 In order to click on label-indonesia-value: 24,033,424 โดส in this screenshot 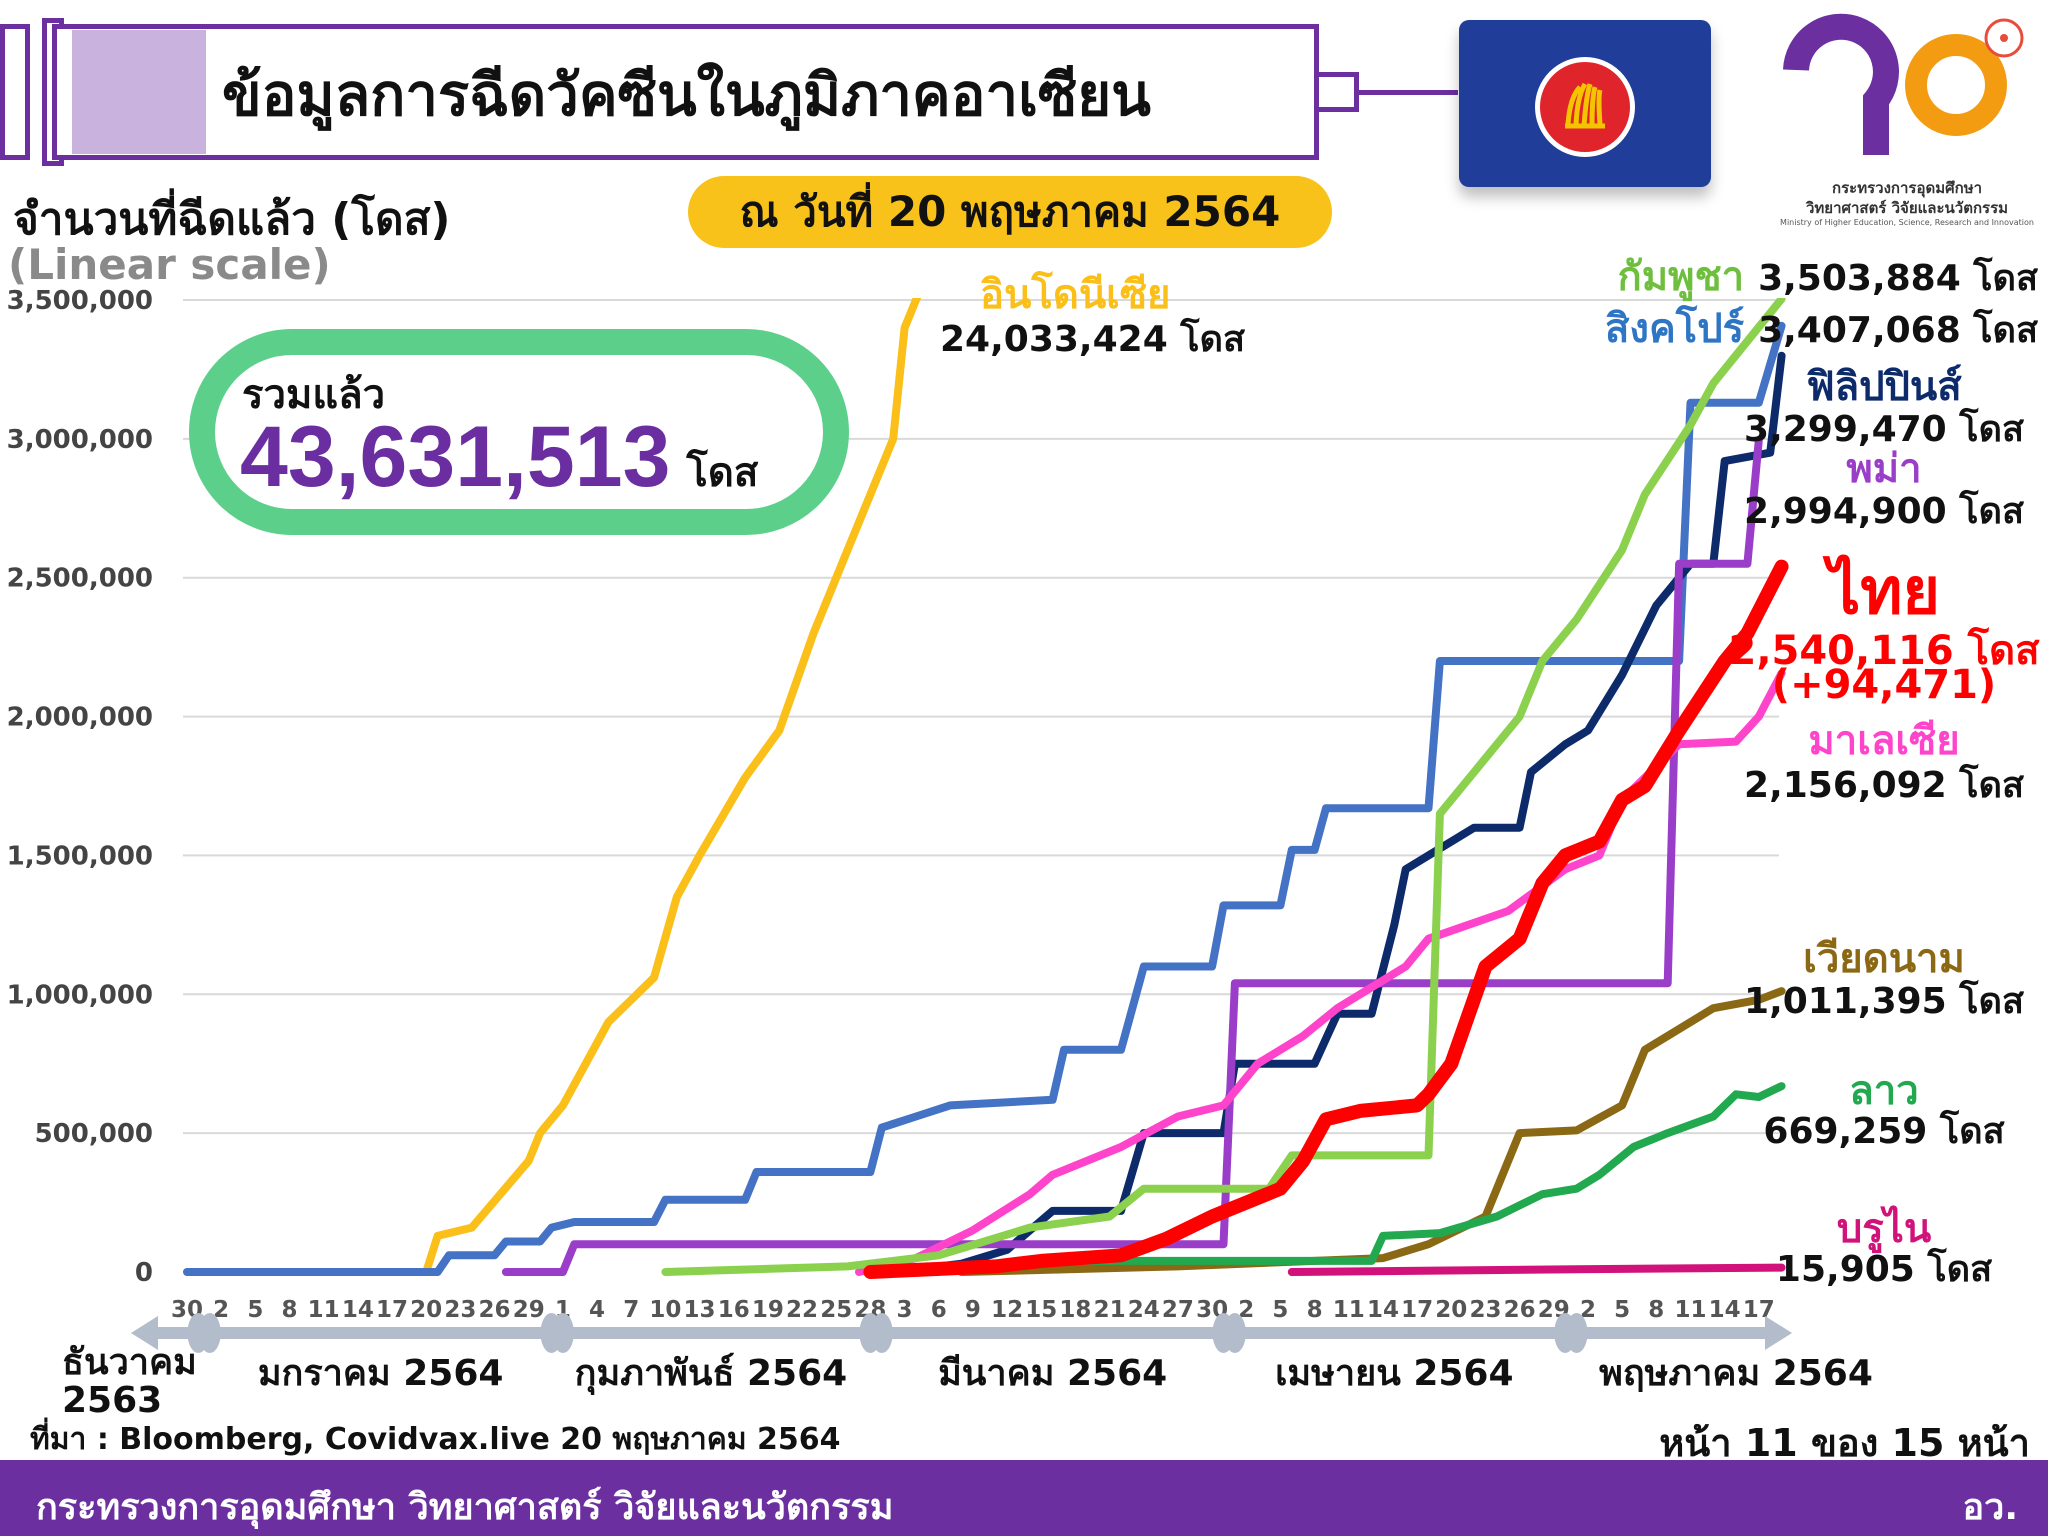, I will do `click(1092, 339)`.